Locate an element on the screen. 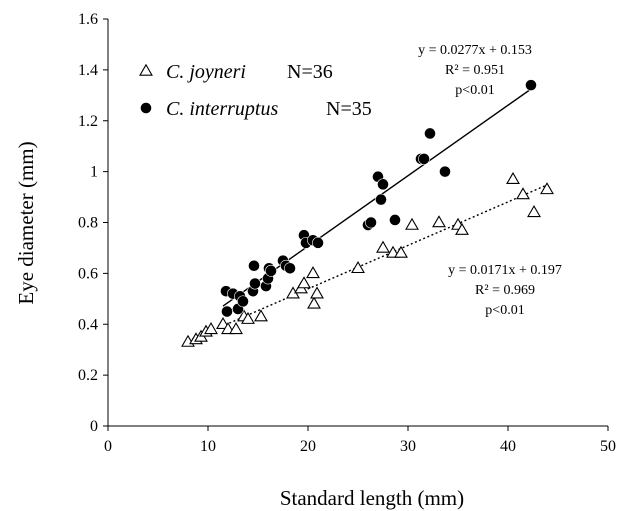  legend: C. joyneri N=36 C. interruptus N=35 is located at coordinates (255, 90).